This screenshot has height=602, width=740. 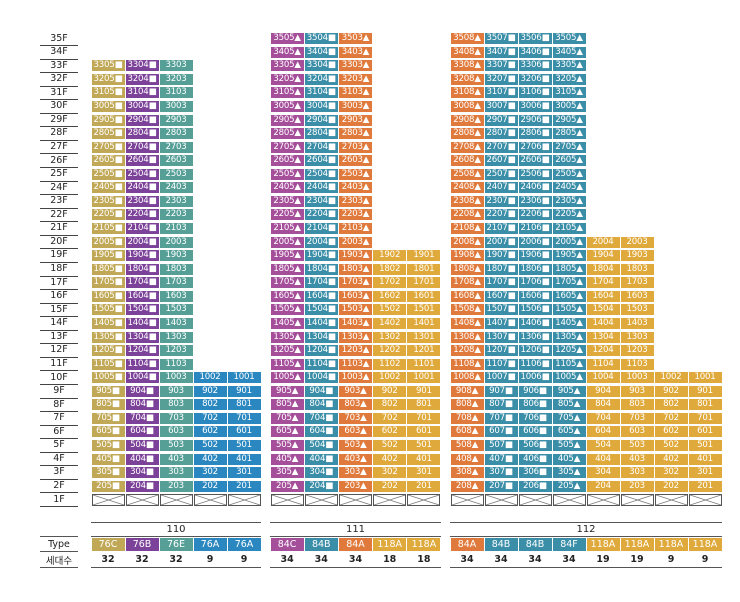 I want to click on unit-cell: 203▲, so click(x=355, y=486).